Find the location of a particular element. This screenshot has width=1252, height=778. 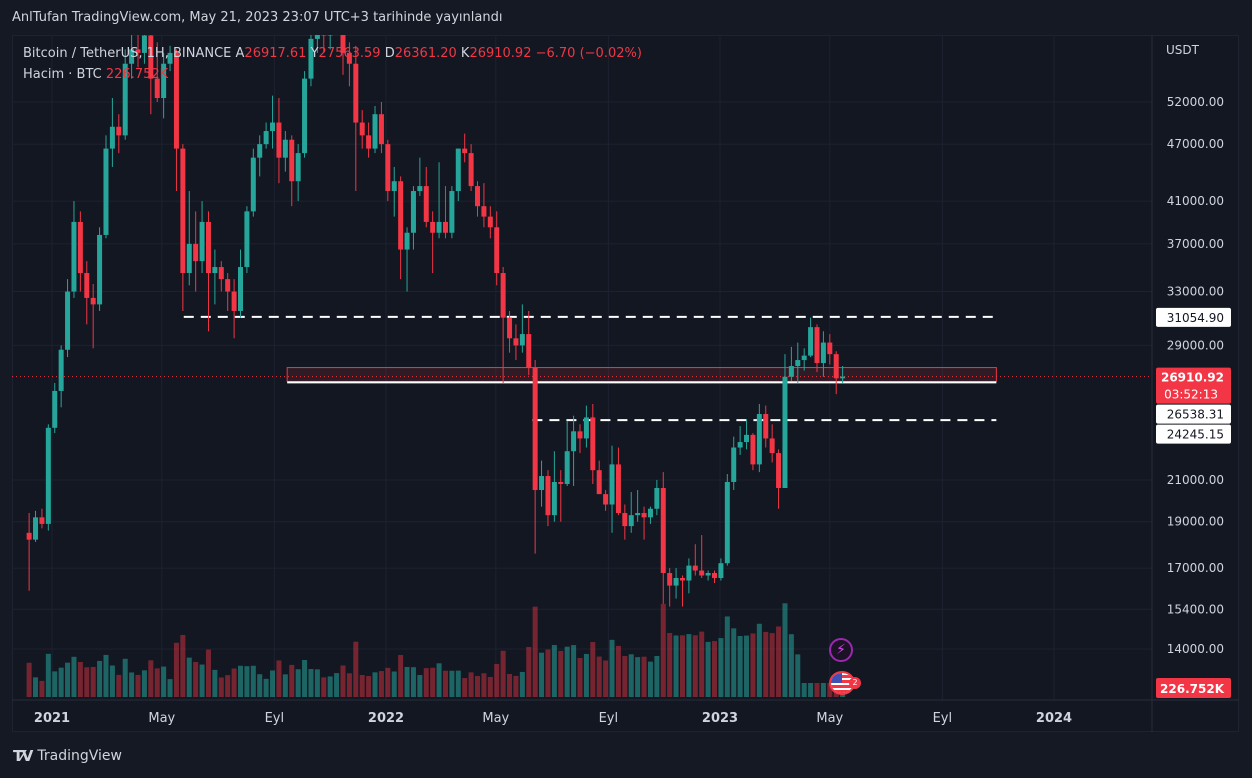

tradingview-logo: T⁄V TradingView is located at coordinates (67, 756).